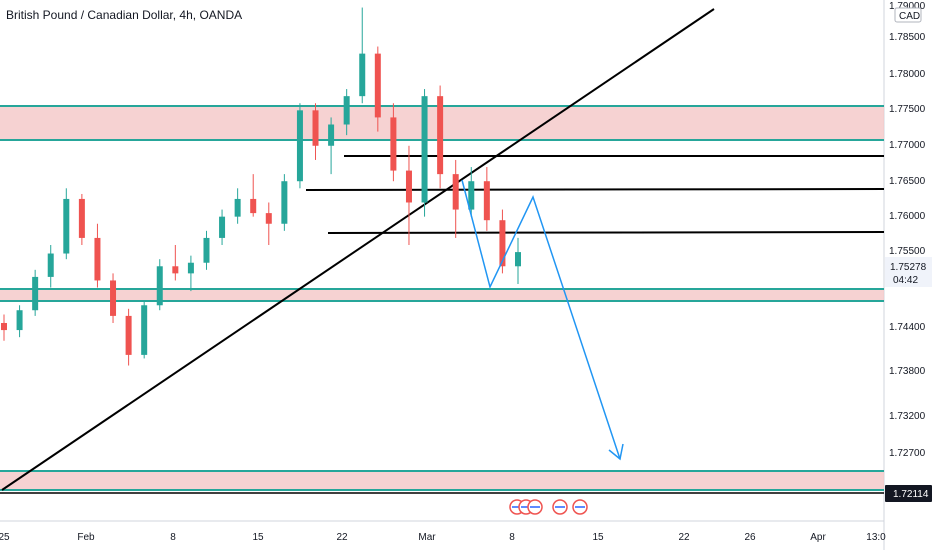 The image size is (932, 550). I want to click on price-tick-label: 1.79000, so click(907, 6).